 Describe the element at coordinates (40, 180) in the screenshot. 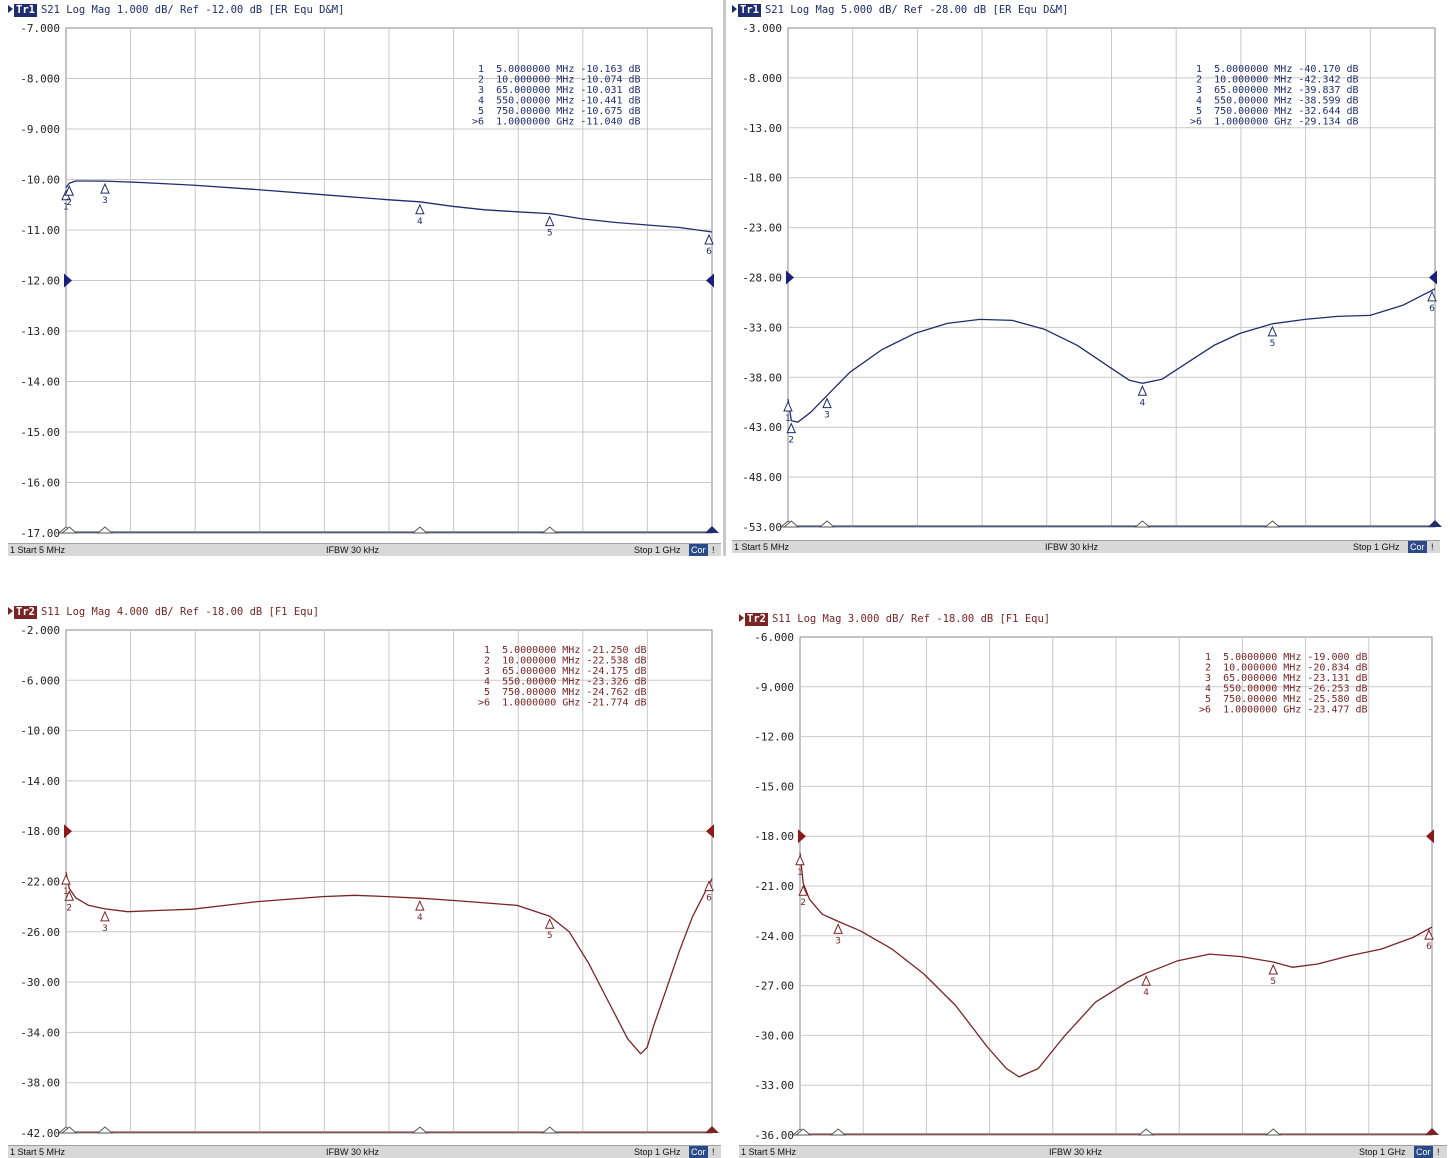

I see `y-tick-label: -10.00` at that location.